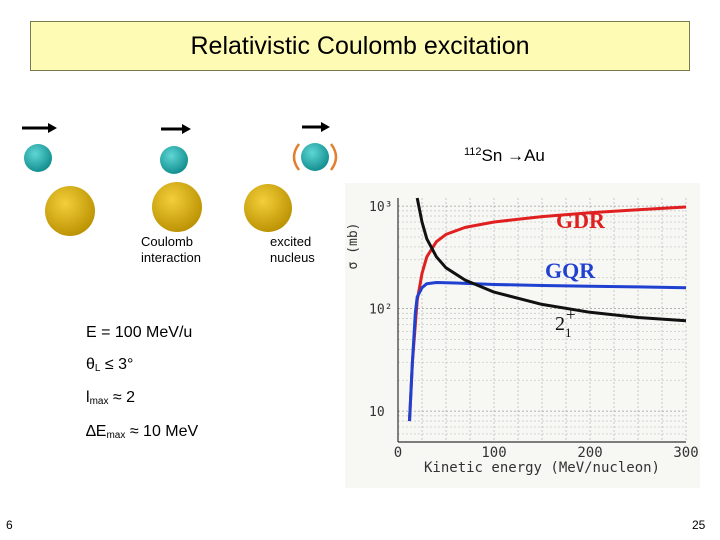 The height and width of the screenshot is (540, 720). I want to click on page-number-left: 6, so click(9, 525).